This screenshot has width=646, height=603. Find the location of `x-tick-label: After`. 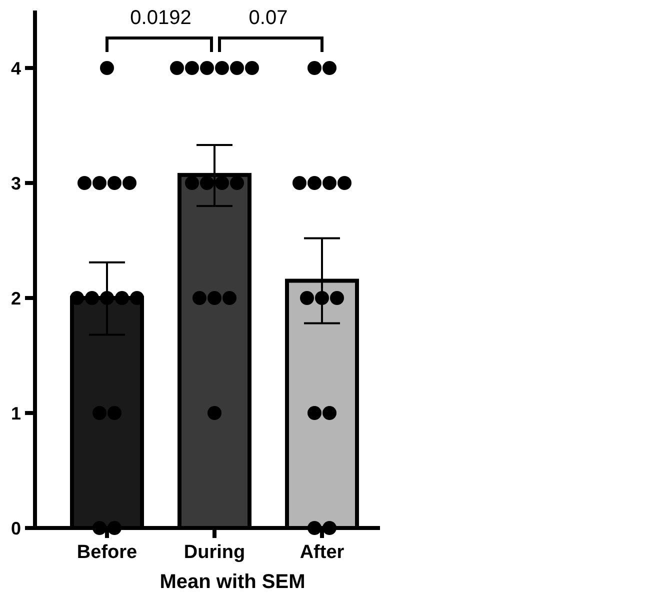

x-tick-label: After is located at coordinates (322, 552).